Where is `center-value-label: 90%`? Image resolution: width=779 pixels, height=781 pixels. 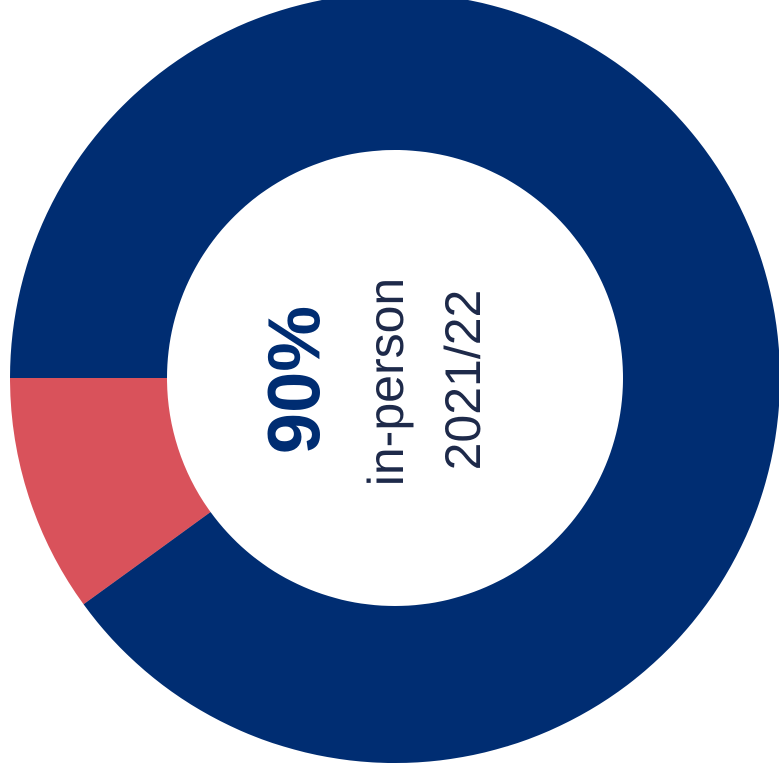
center-value-label: 90% is located at coordinates (294, 380).